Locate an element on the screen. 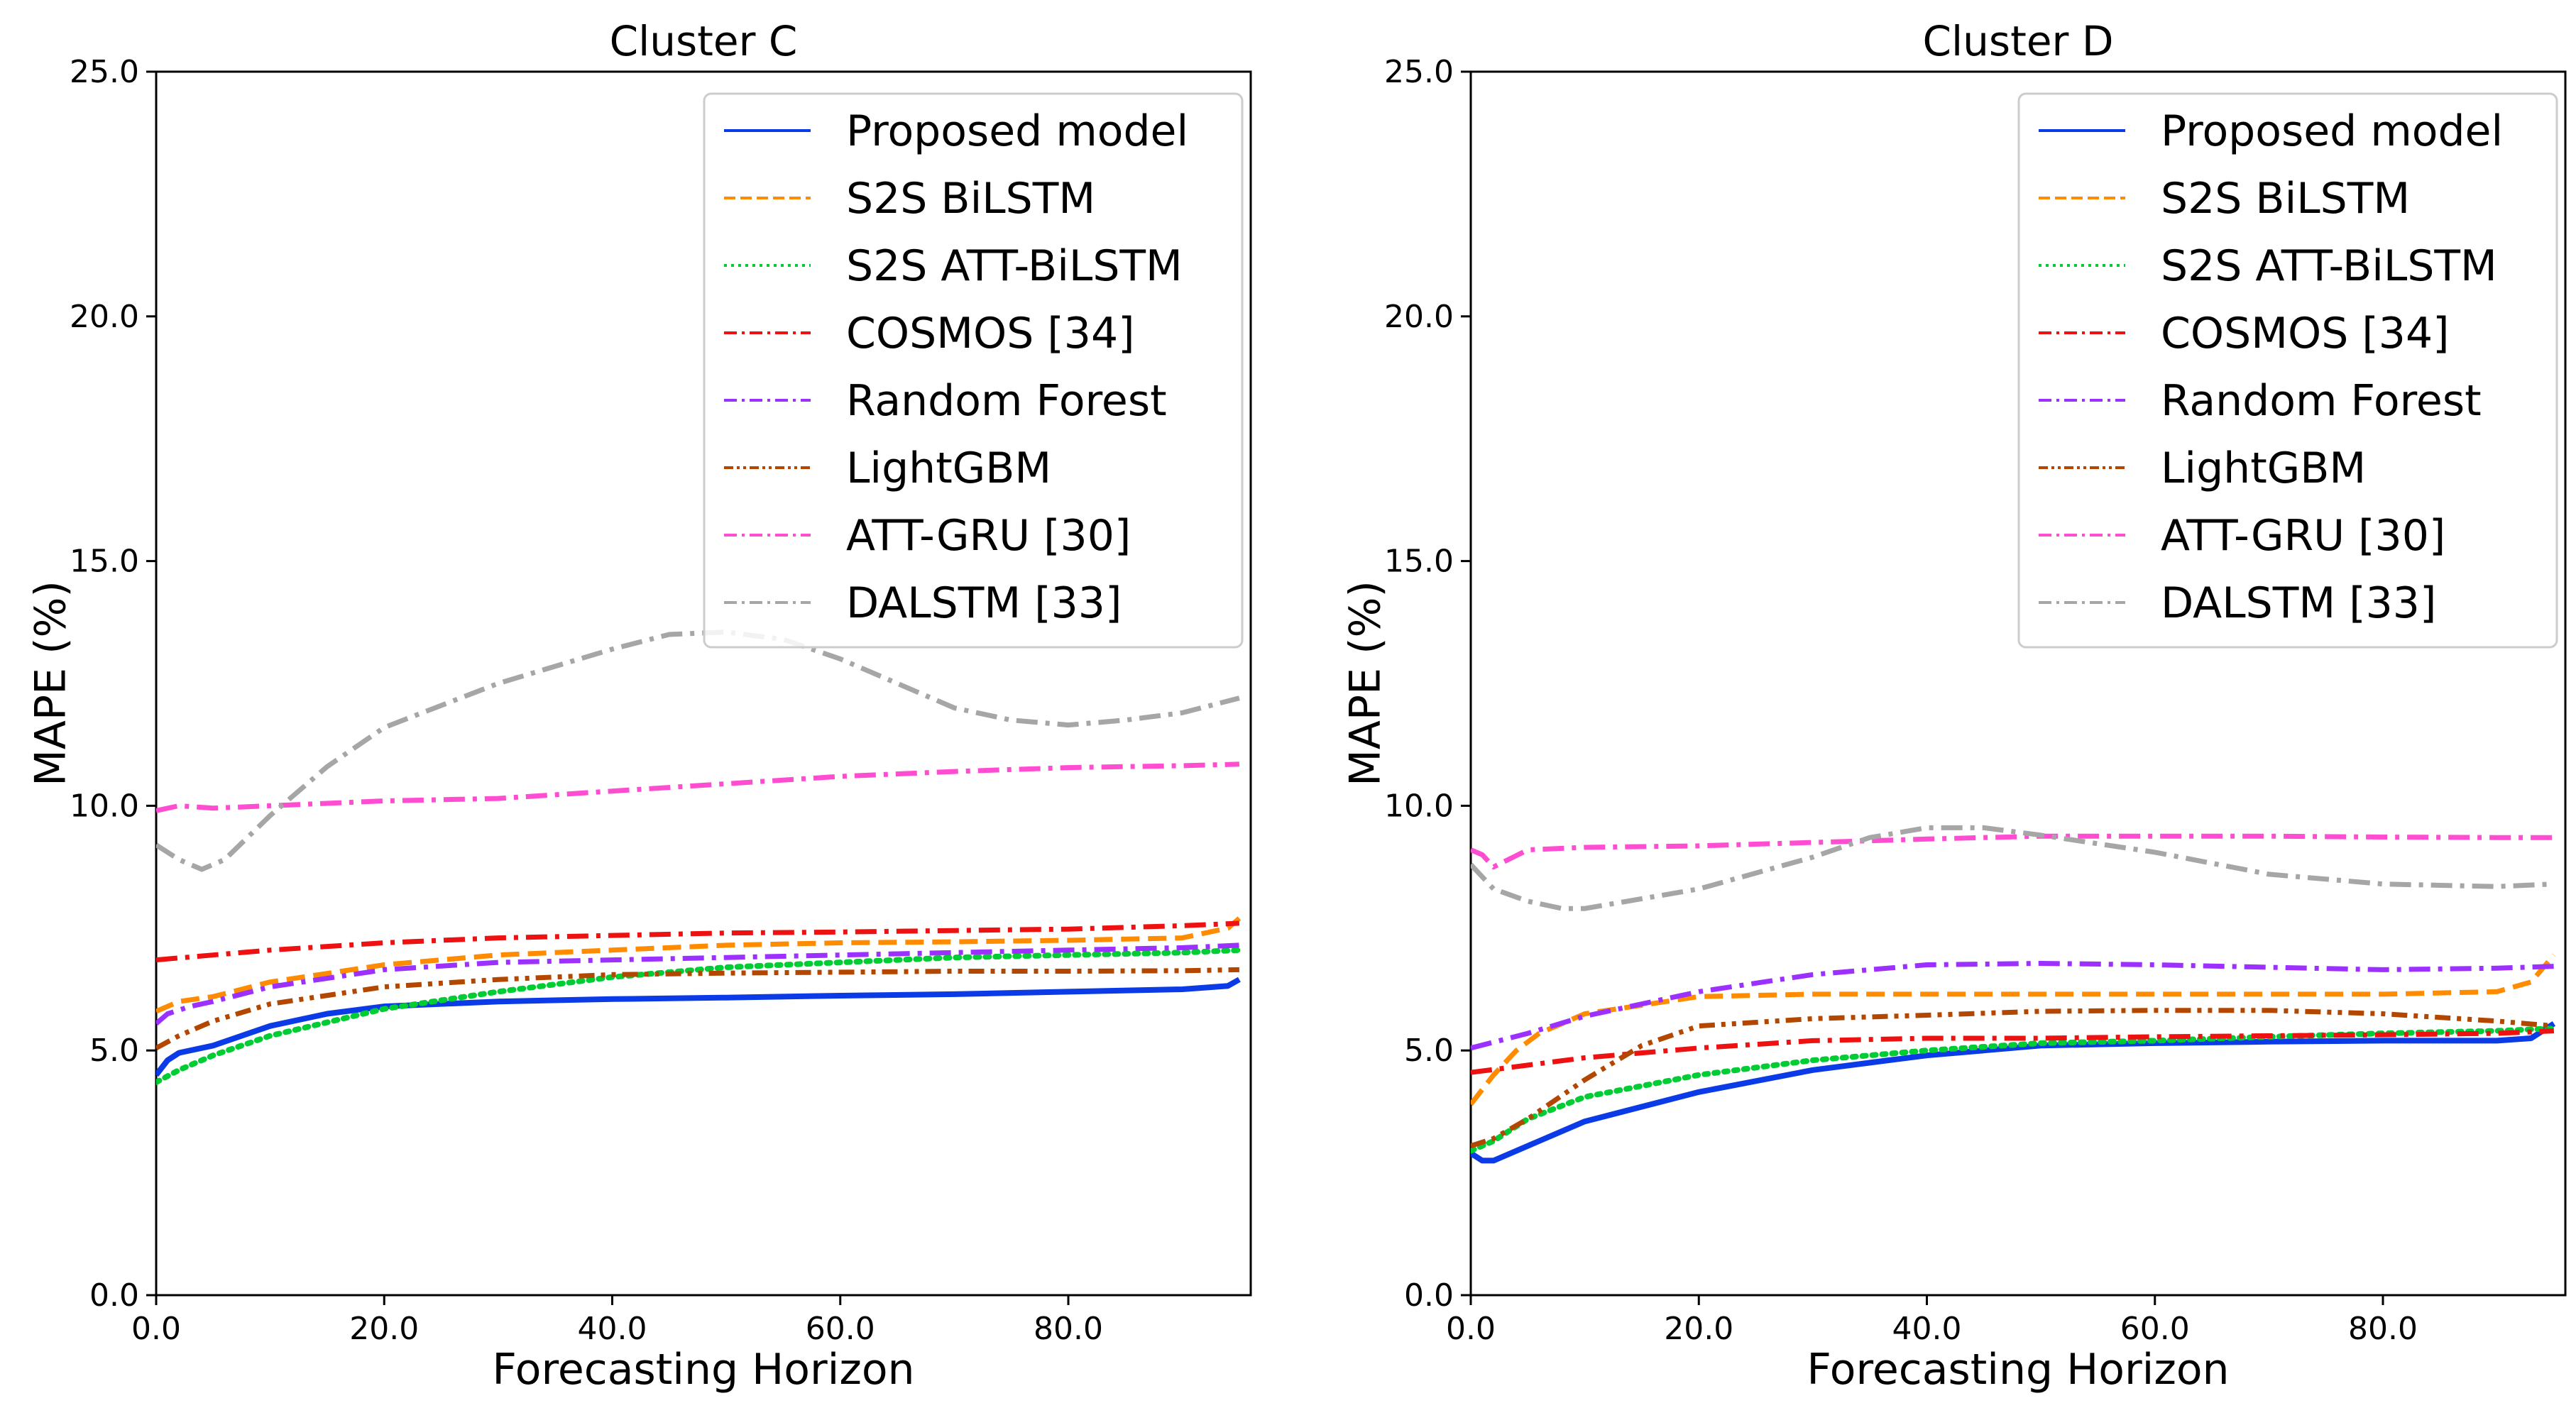 This screenshot has height=1408, width=2576. panel-title: Cluster C is located at coordinates (704, 41).